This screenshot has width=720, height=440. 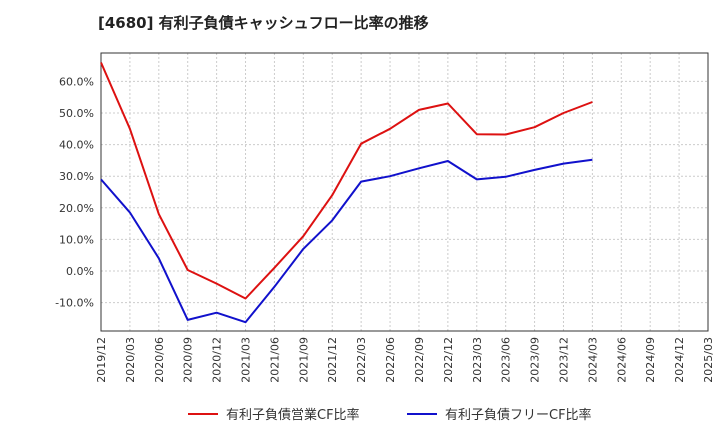 I want to click on x-tick-label: 2022/06, so click(x=390, y=360).